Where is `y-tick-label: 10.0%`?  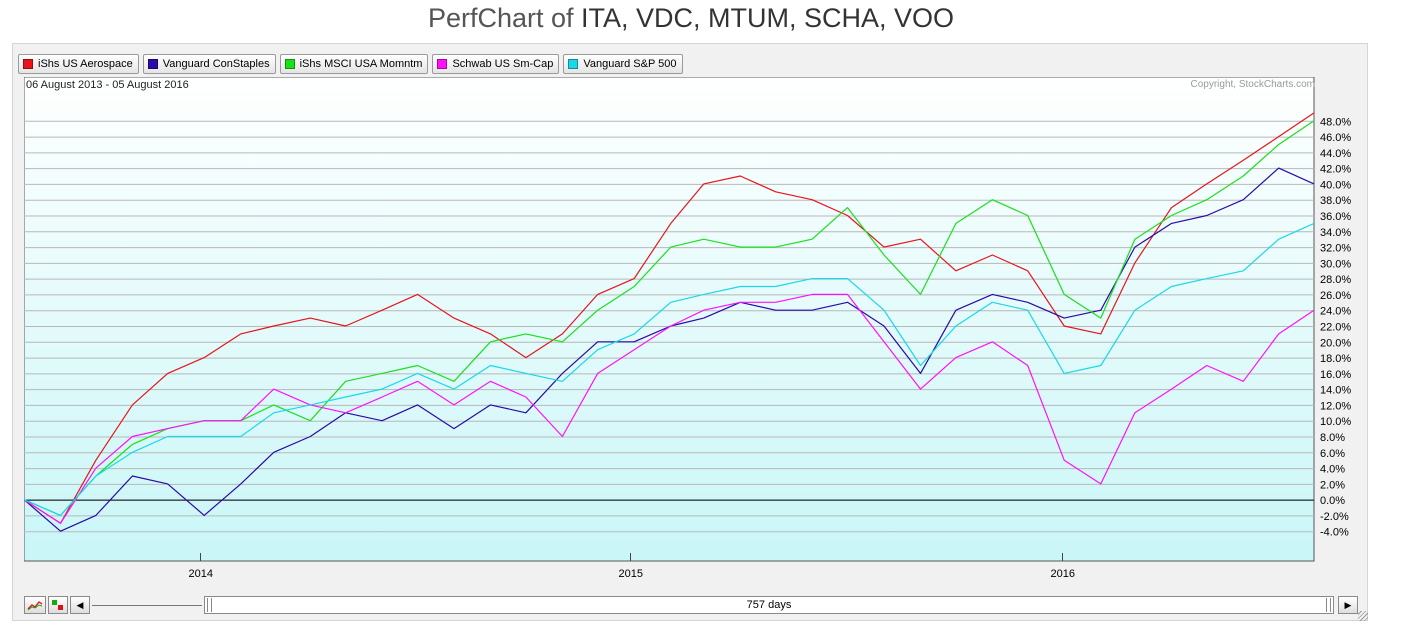 y-tick-label: 10.0% is located at coordinates (1335, 422).